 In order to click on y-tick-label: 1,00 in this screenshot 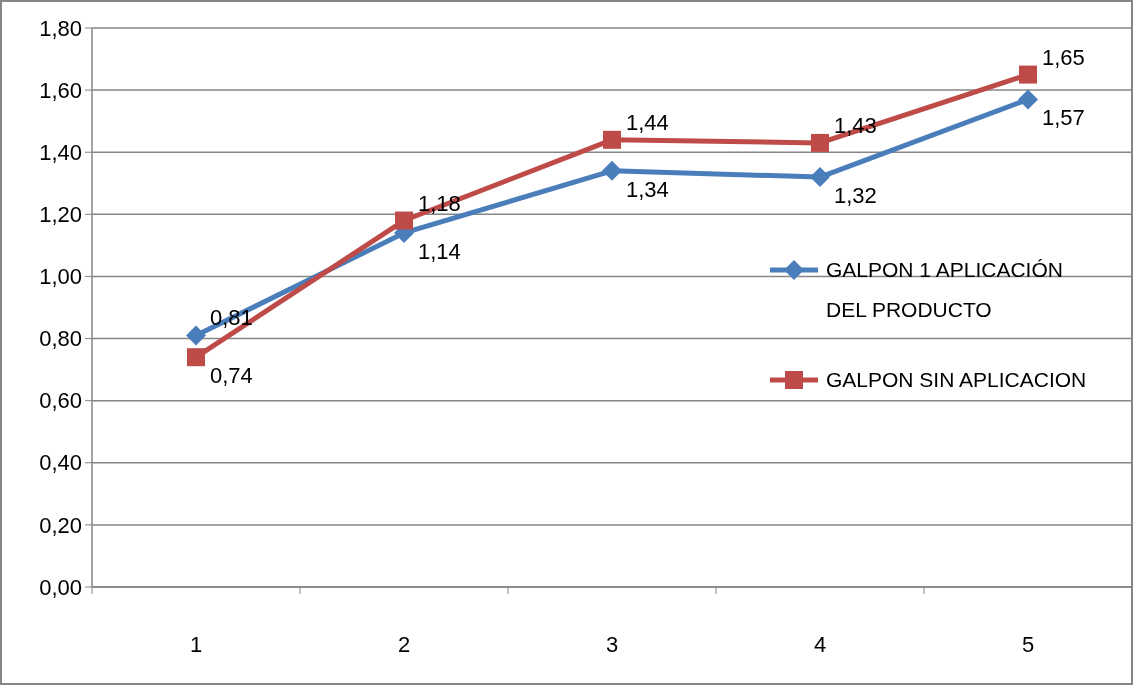, I will do `click(60, 277)`.